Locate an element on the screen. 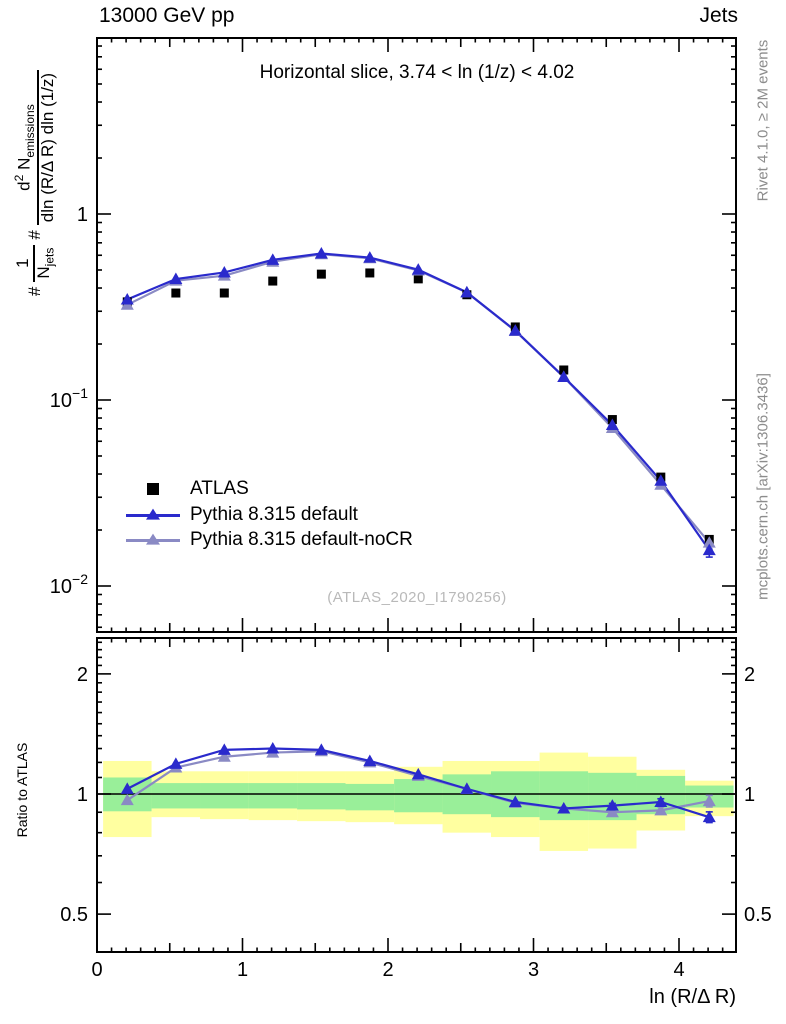 This screenshot has width=786, height=1024. panel-title: Horizontal slice, 3.74 < ln (1/z) < 4.02 is located at coordinates (417, 72).